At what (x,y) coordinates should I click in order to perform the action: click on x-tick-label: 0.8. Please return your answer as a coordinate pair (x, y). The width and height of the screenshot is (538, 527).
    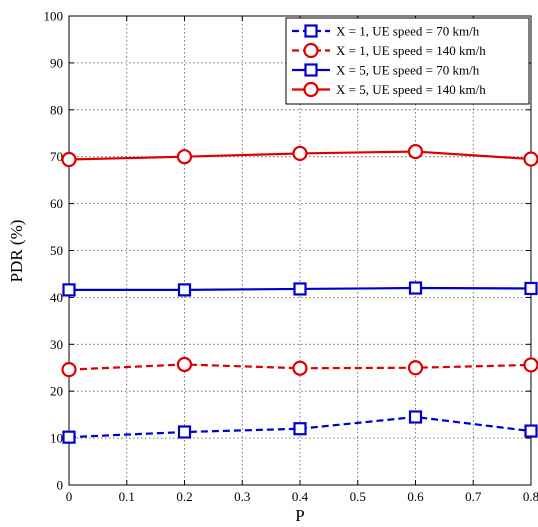
    Looking at the image, I should click on (530, 496).